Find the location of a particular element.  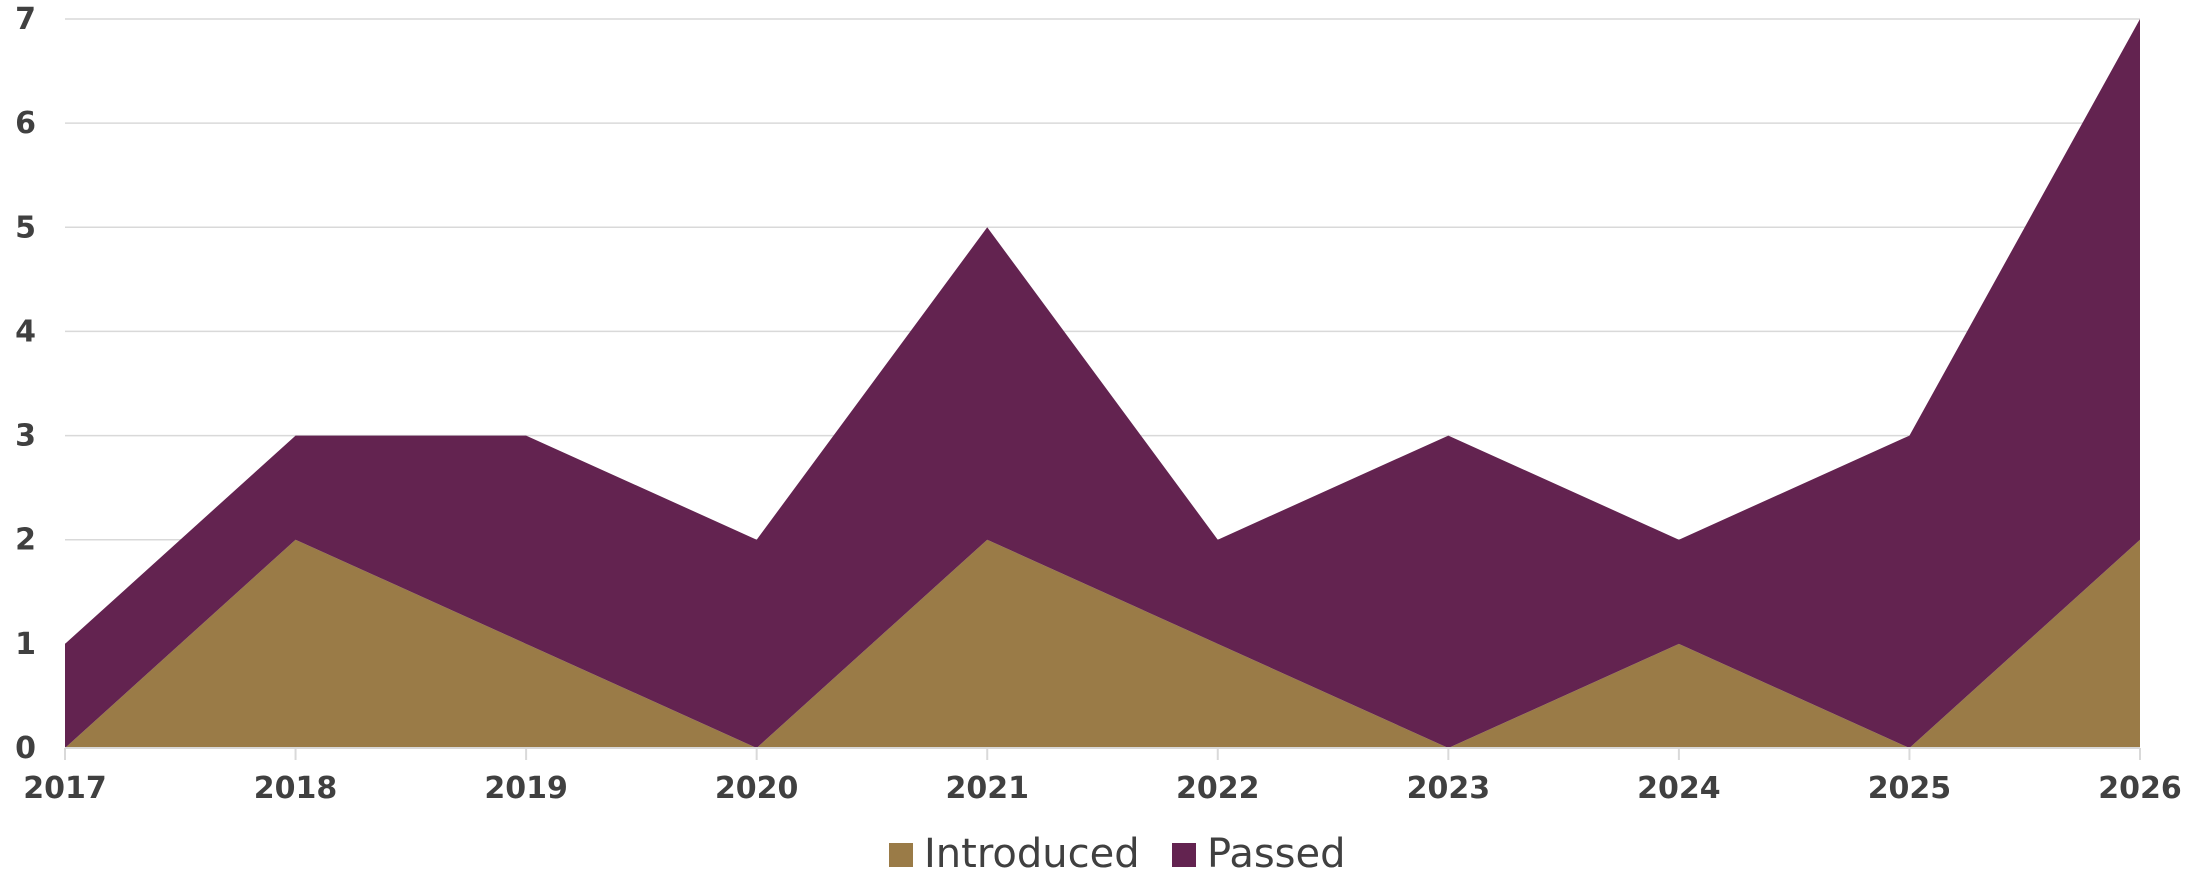

x-tick-label: 2019 is located at coordinates (526, 788).